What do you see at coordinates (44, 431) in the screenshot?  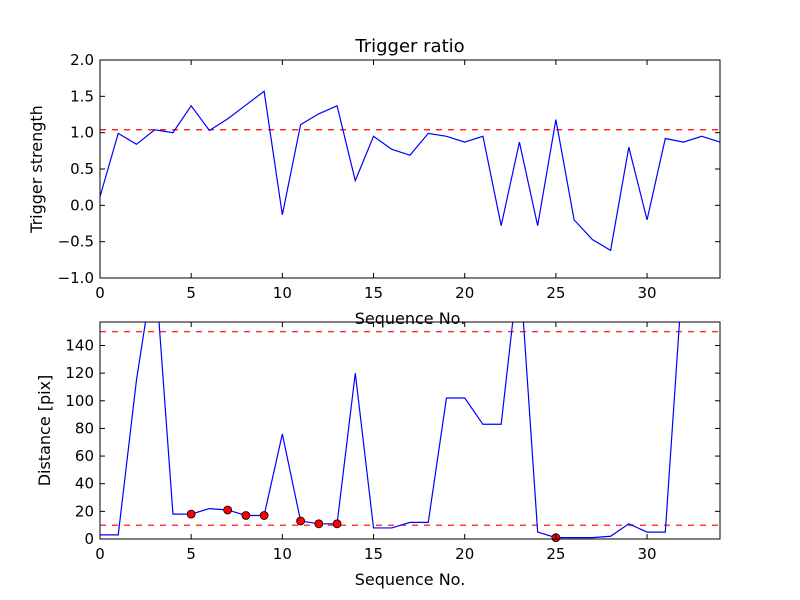 I see `y-axis-label: Distance [pix]` at bounding box center [44, 431].